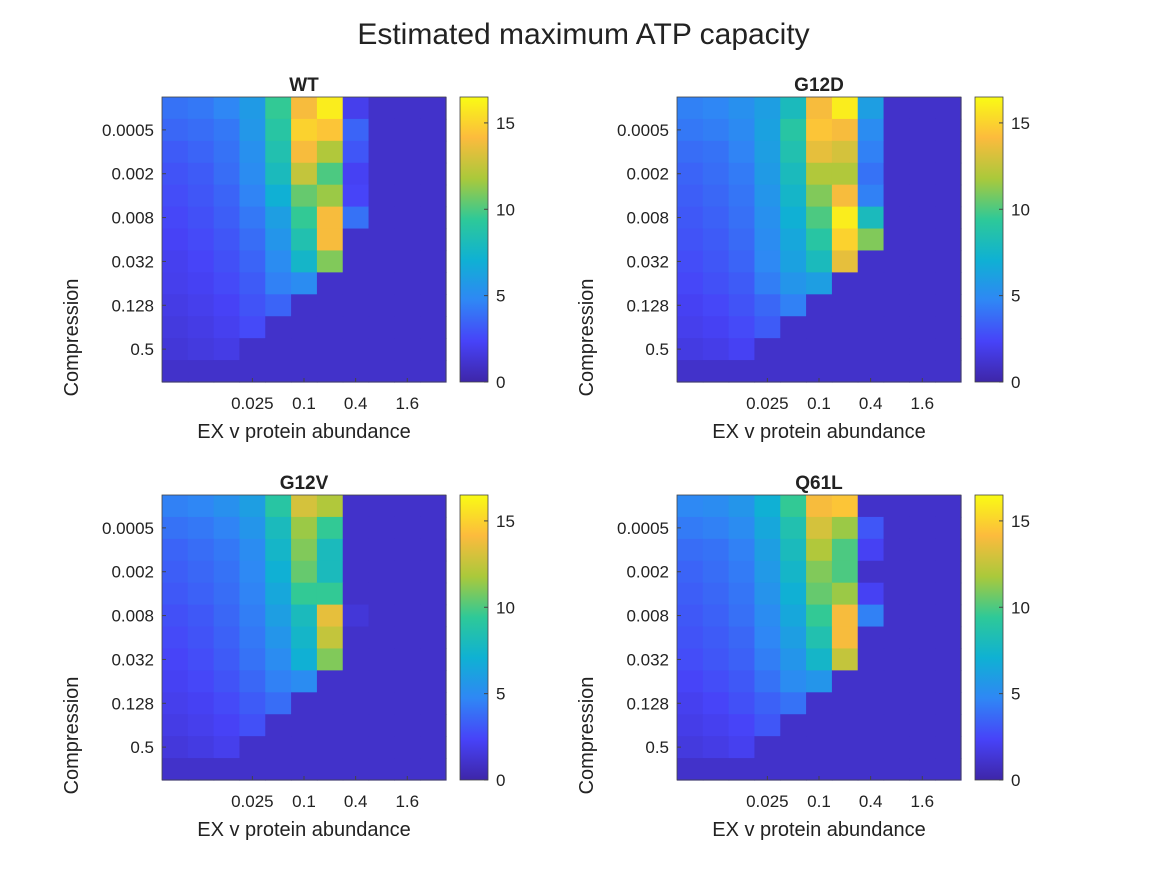 The height and width of the screenshot is (875, 1167). I want to click on x-tick-label: 0.4, so click(871, 801).